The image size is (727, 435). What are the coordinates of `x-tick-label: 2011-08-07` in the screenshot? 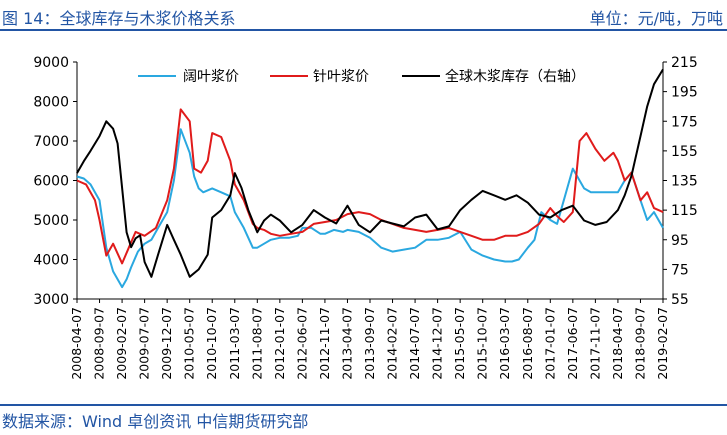 It's located at (256, 343).